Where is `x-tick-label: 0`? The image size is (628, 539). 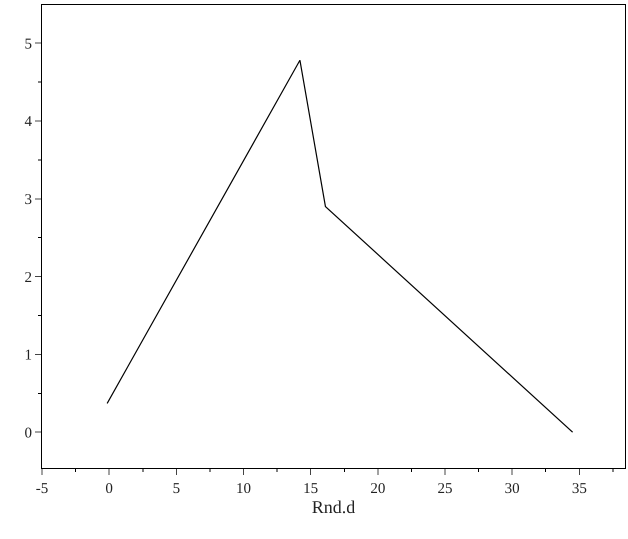 x-tick-label: 0 is located at coordinates (109, 489).